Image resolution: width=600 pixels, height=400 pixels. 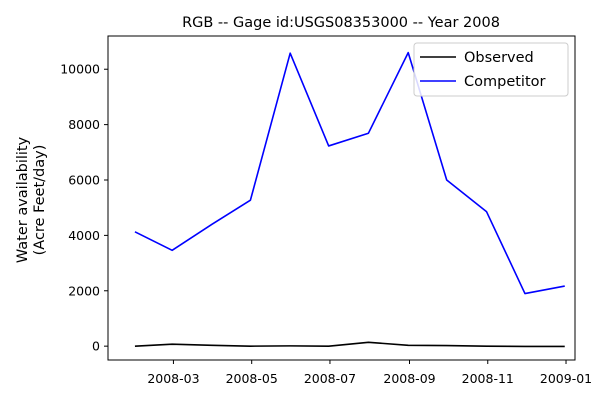 What do you see at coordinates (341, 23) in the screenshot?
I see `chart-title: RGB -- Gage id:USGS08353000 -- Year 2008` at bounding box center [341, 23].